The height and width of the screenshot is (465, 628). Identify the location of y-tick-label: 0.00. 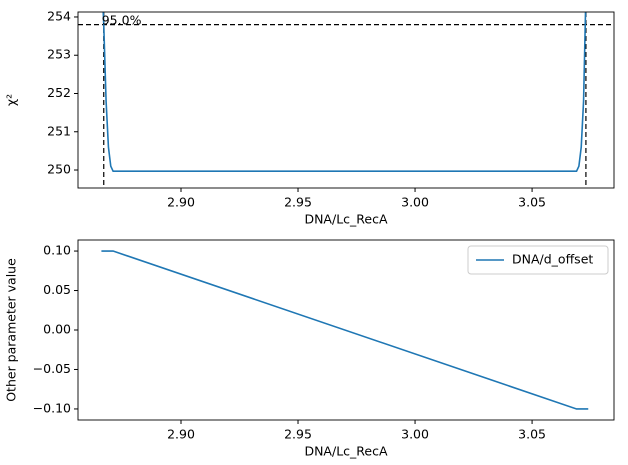
(57, 329).